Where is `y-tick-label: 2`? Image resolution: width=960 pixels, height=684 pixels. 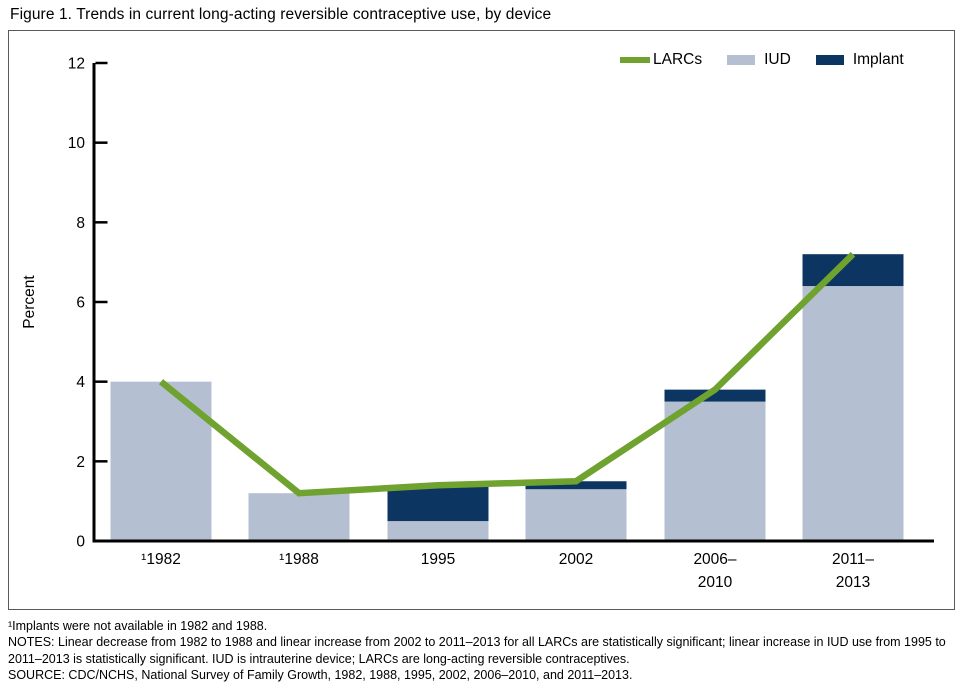 y-tick-label: 2 is located at coordinates (80, 462).